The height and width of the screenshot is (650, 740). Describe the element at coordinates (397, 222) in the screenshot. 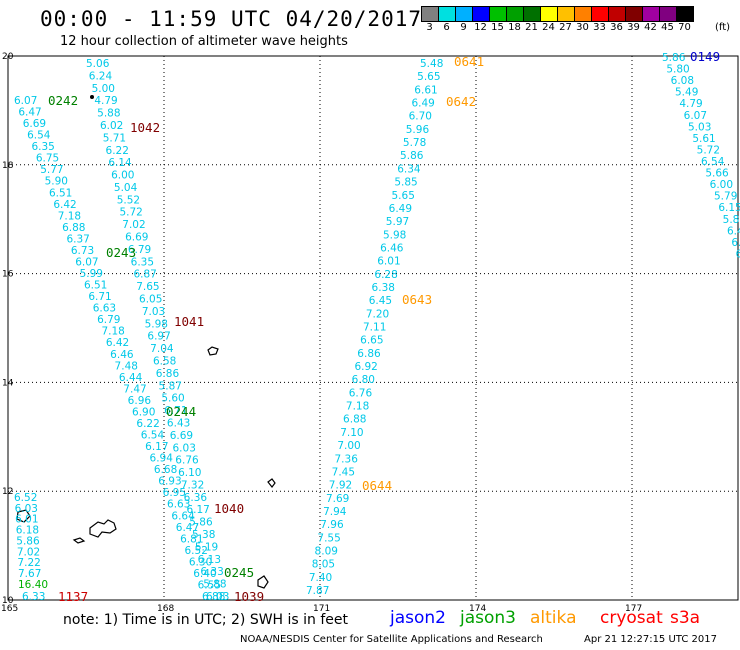

I see `wave-height-value: 5.97` at that location.